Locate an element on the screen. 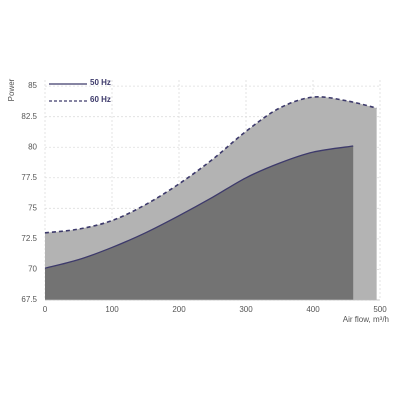 This screenshot has height=400, width=400. x-tick-label: 200 is located at coordinates (179, 309).